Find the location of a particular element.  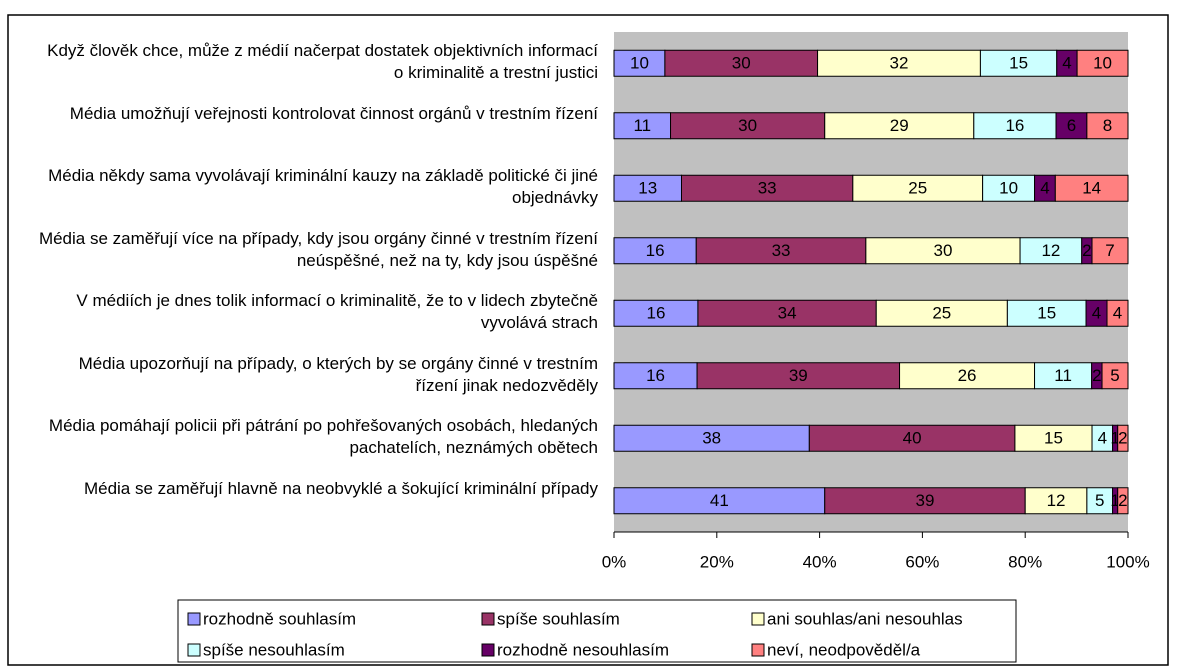

value-label: 32 is located at coordinates (899, 63).